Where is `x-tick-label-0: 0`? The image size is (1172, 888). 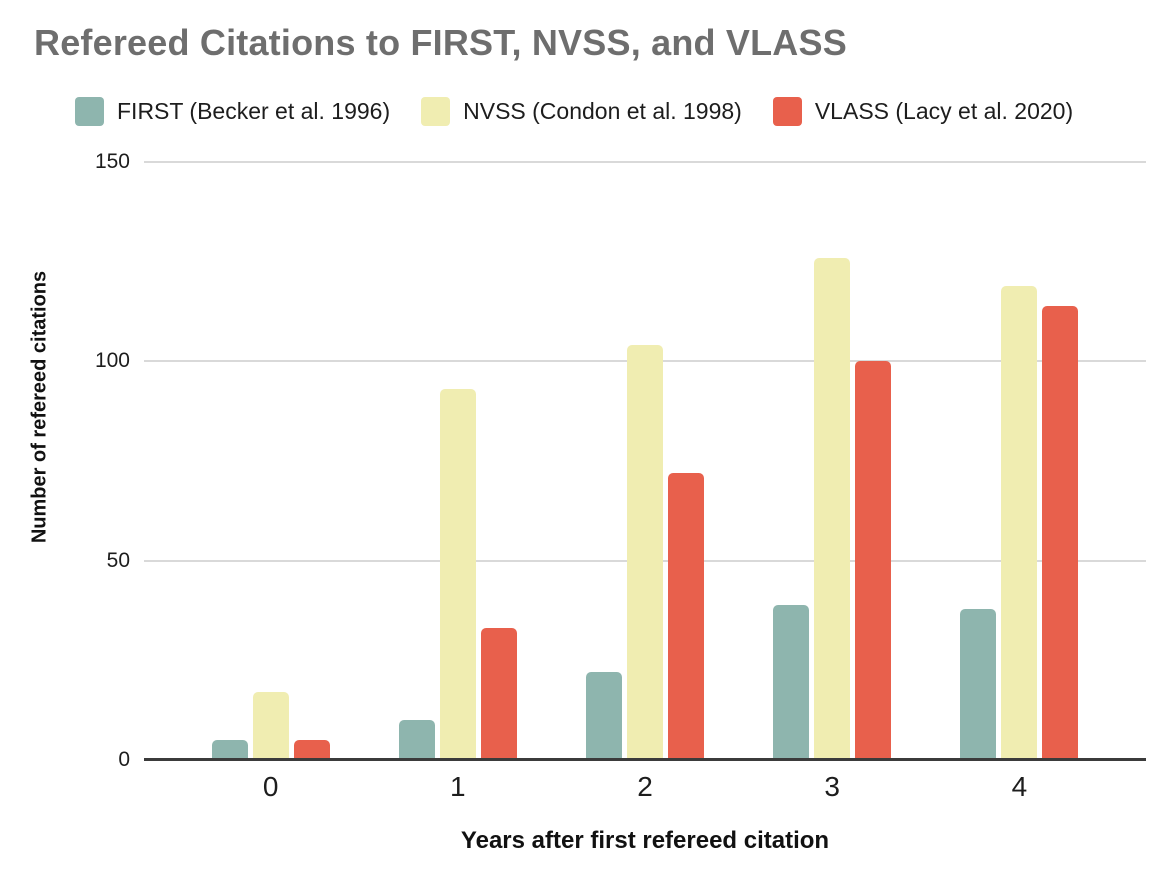
x-tick-label-0: 0 is located at coordinates (270, 786).